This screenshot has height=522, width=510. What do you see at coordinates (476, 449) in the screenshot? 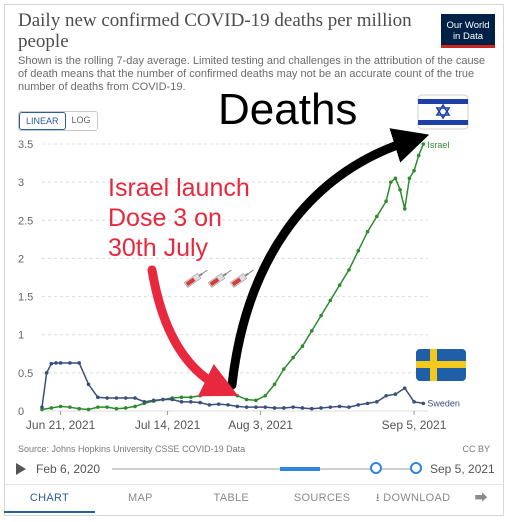
I see `license-link: CC BY` at bounding box center [476, 449].